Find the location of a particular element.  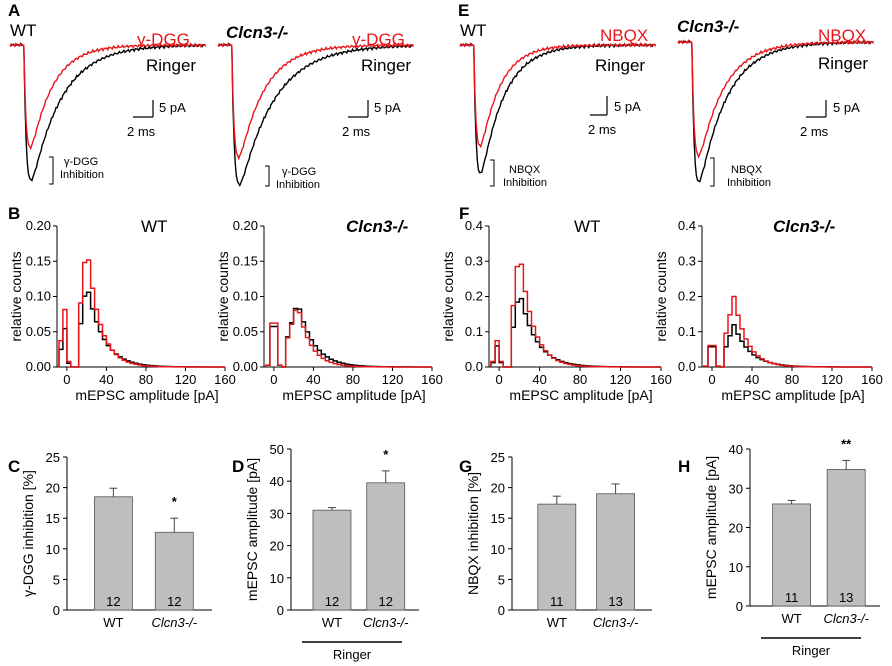

panel-e-label: E is located at coordinates (463, 10).